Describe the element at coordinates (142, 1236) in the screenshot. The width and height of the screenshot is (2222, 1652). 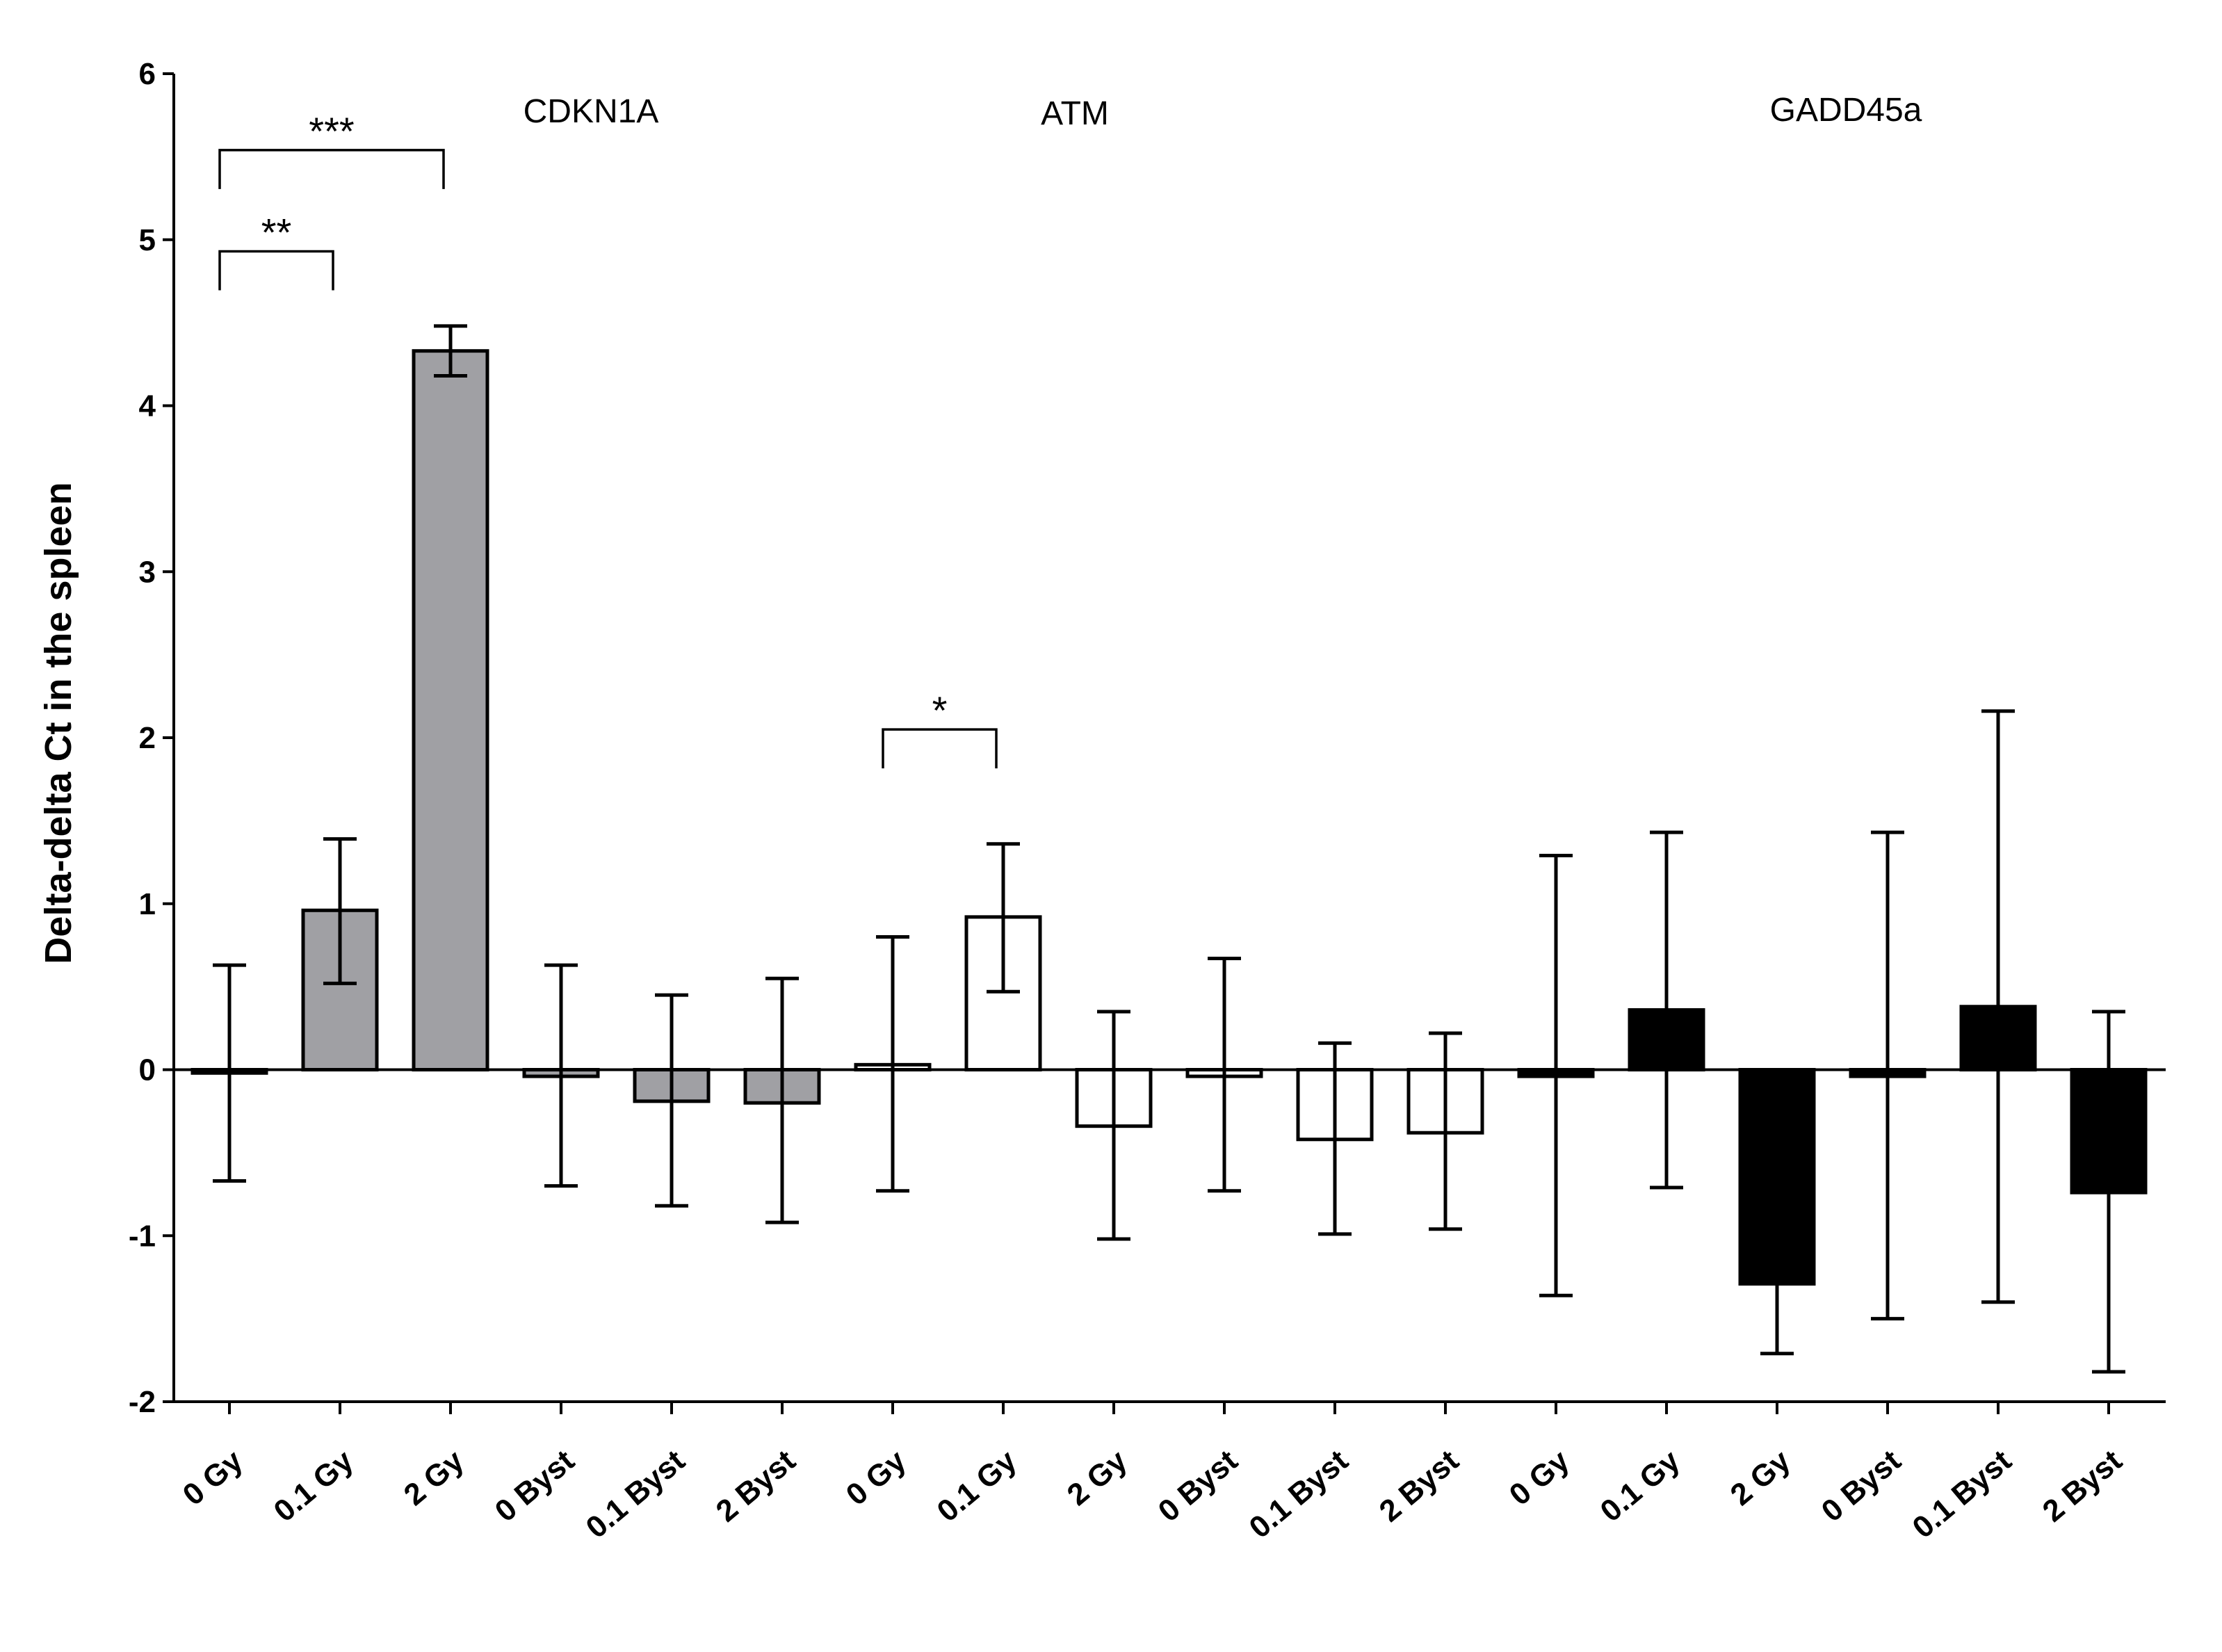
I see `y-tick-label: -1` at that location.